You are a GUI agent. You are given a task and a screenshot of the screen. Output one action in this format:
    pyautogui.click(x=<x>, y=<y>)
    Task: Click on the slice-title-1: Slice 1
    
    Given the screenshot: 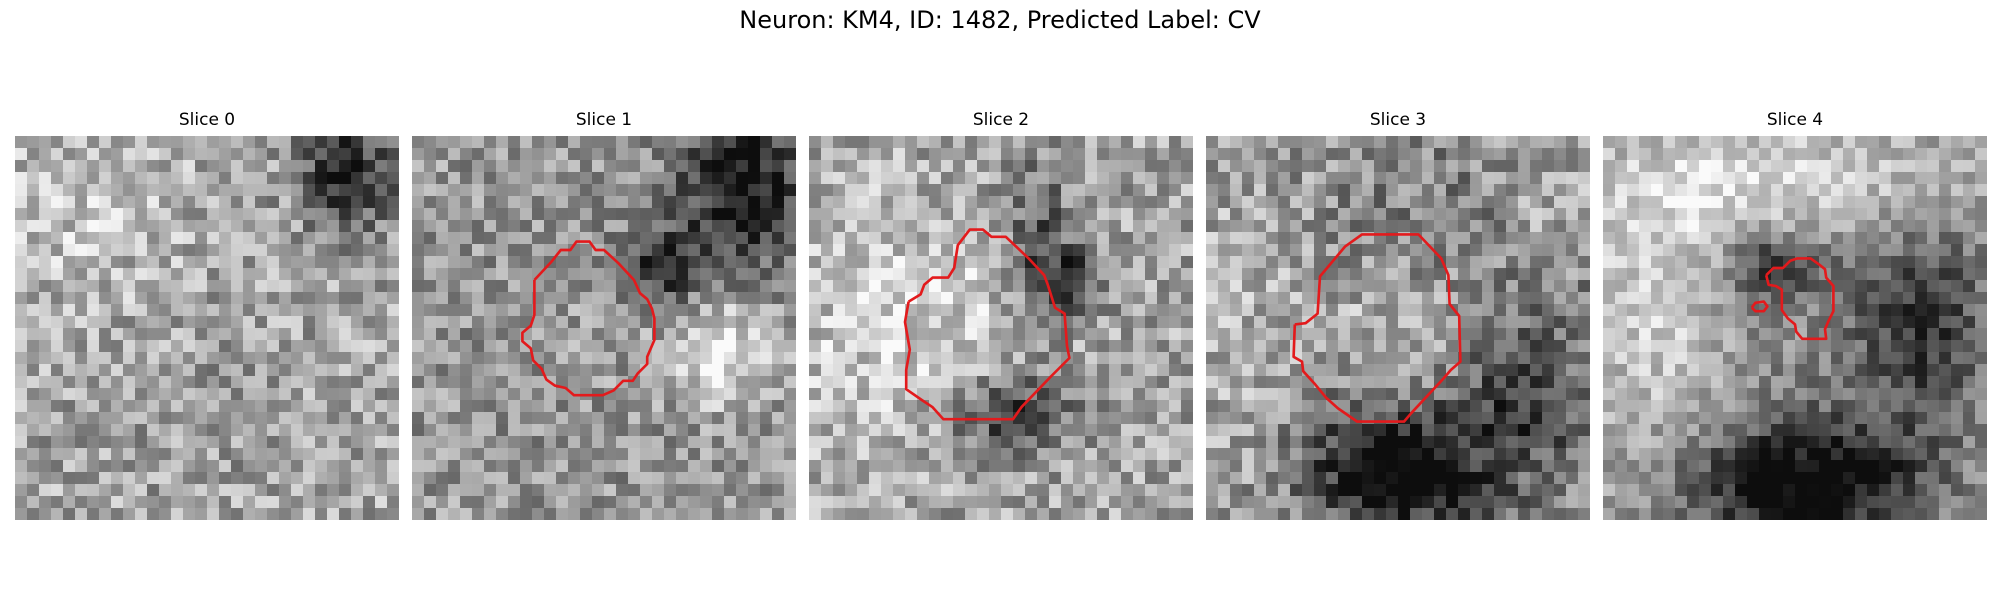 What is the action you would take?
    pyautogui.click(x=604, y=120)
    